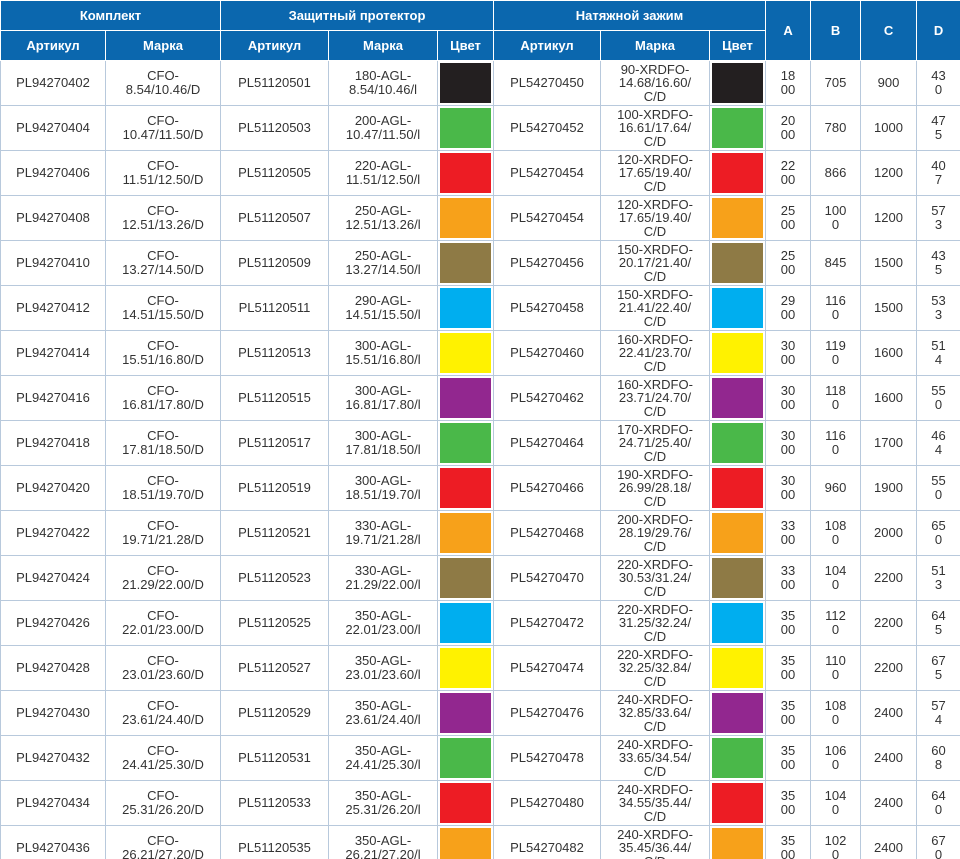 The image size is (960, 859). Describe the element at coordinates (274, 578) in the screenshot. I see `protector-article: PL51120523` at that location.